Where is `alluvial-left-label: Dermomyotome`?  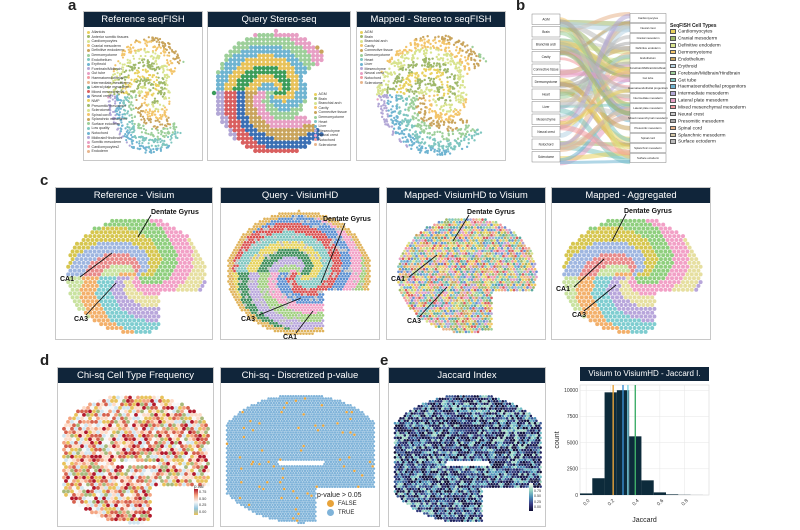 alluvial-left-label: Dermomyotome is located at coordinates (546, 82).